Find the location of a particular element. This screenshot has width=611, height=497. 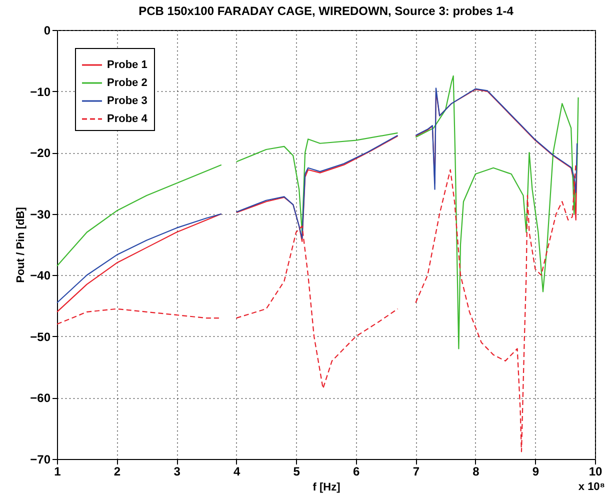

y-tick-label: −60 is located at coordinates (40, 398).